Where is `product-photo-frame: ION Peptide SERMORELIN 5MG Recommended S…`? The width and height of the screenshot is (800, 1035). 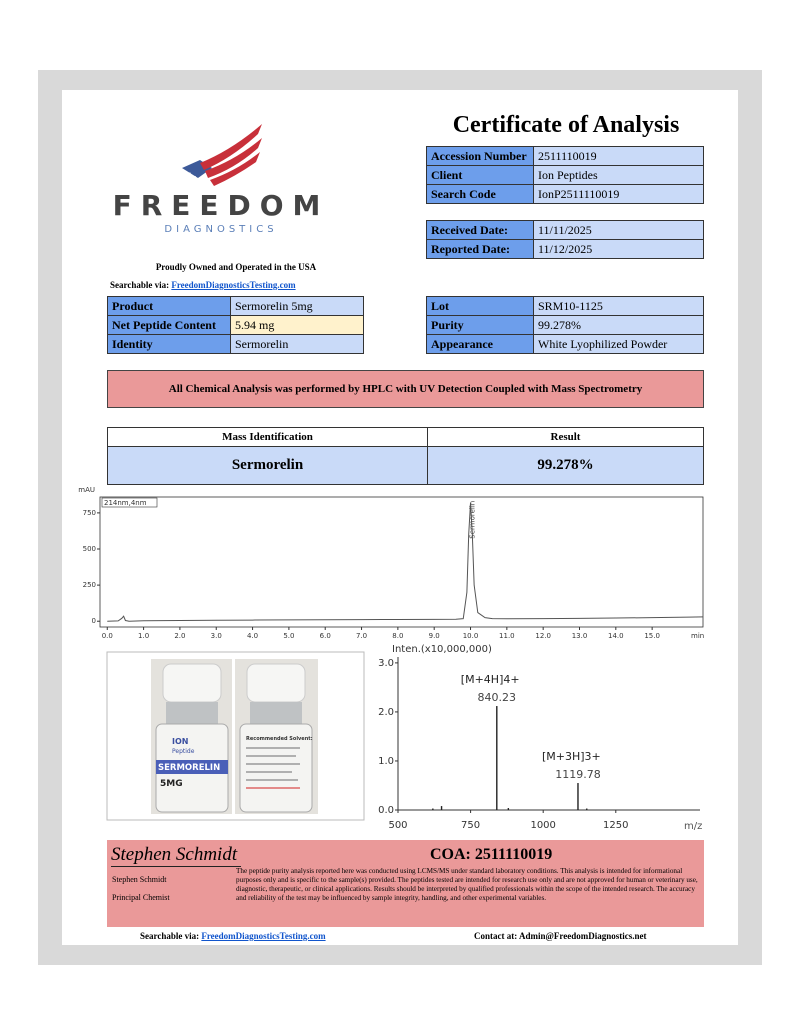
product-photo-frame: ION Peptide SERMORELIN 5MG Recommended S… is located at coordinates (235, 736).